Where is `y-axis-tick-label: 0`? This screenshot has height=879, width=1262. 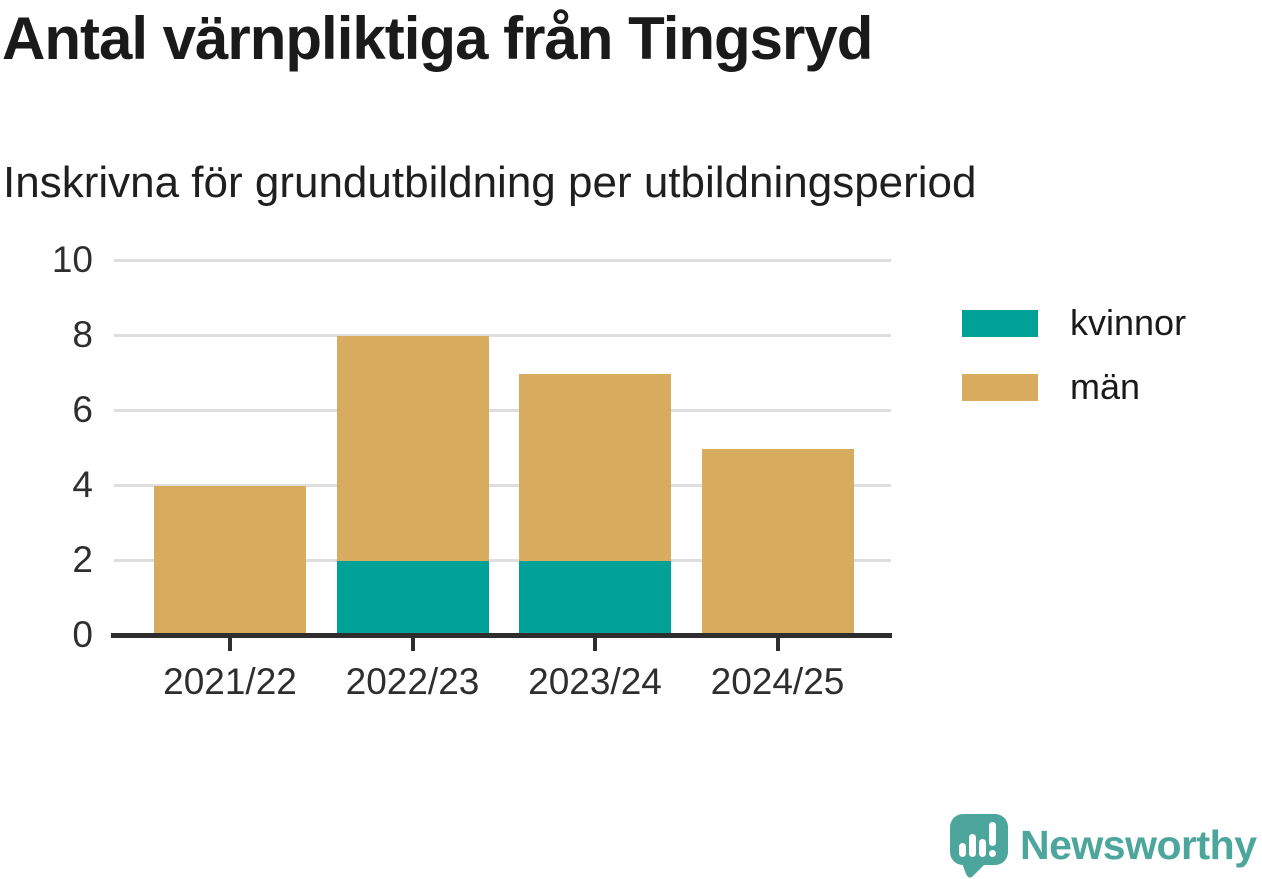 y-axis-tick-label: 0 is located at coordinates (82, 634).